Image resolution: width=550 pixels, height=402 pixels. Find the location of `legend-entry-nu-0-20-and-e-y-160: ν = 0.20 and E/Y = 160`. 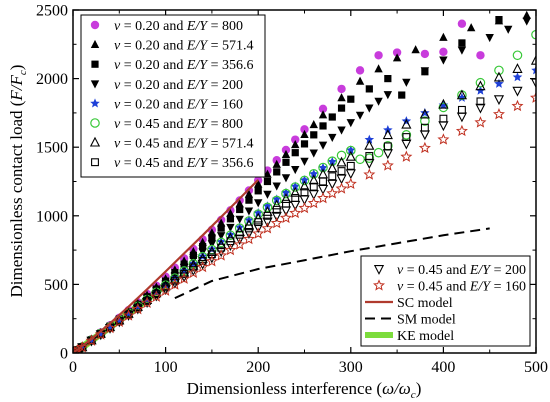

legend-entry-nu-0-20-and-e-y-160: ν = 0.20 and E/Y = 160 is located at coordinates (166, 104).